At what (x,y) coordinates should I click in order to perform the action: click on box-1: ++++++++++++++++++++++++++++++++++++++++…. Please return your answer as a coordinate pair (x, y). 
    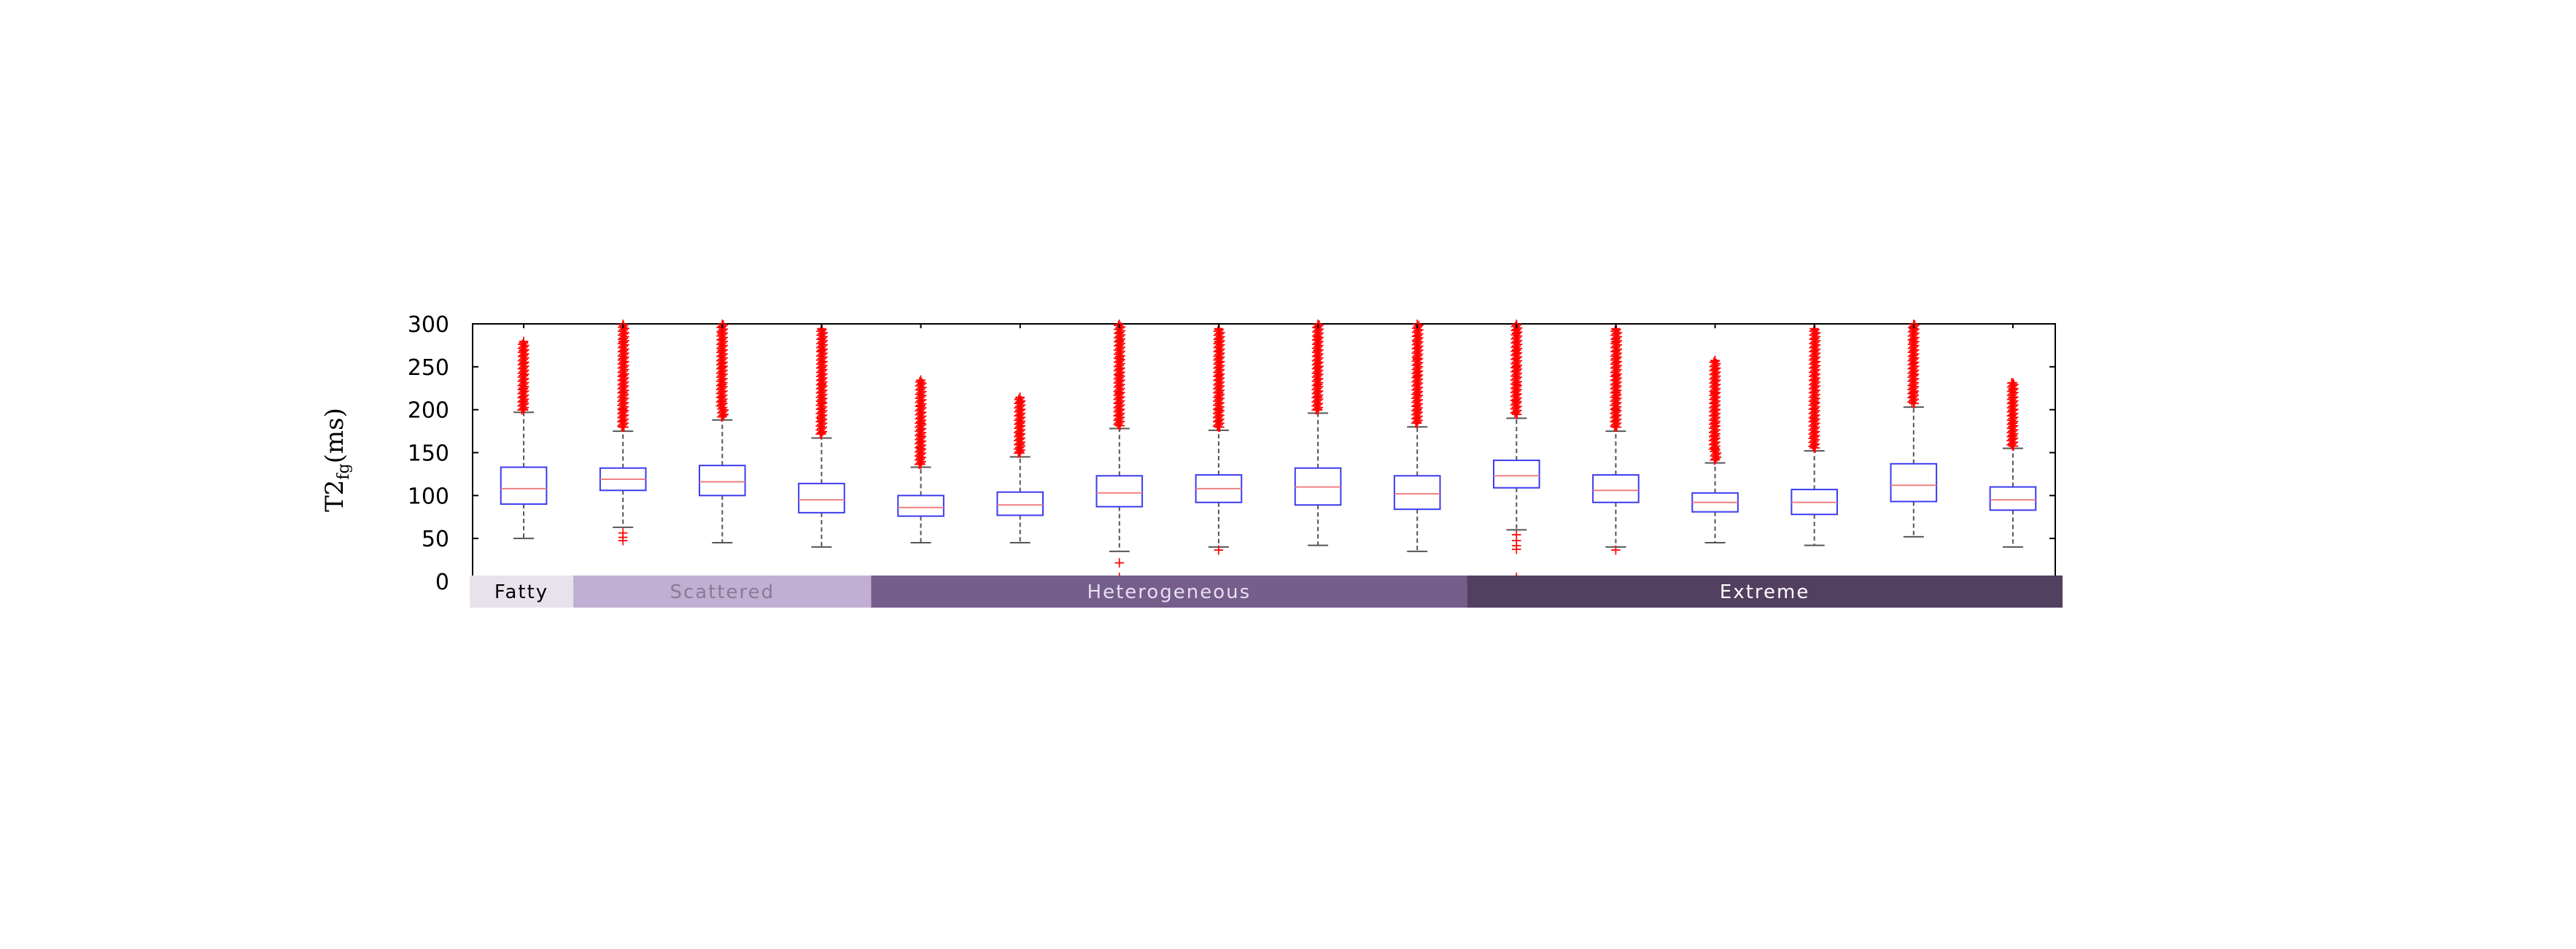
    Looking at the image, I should click on (524, 452).